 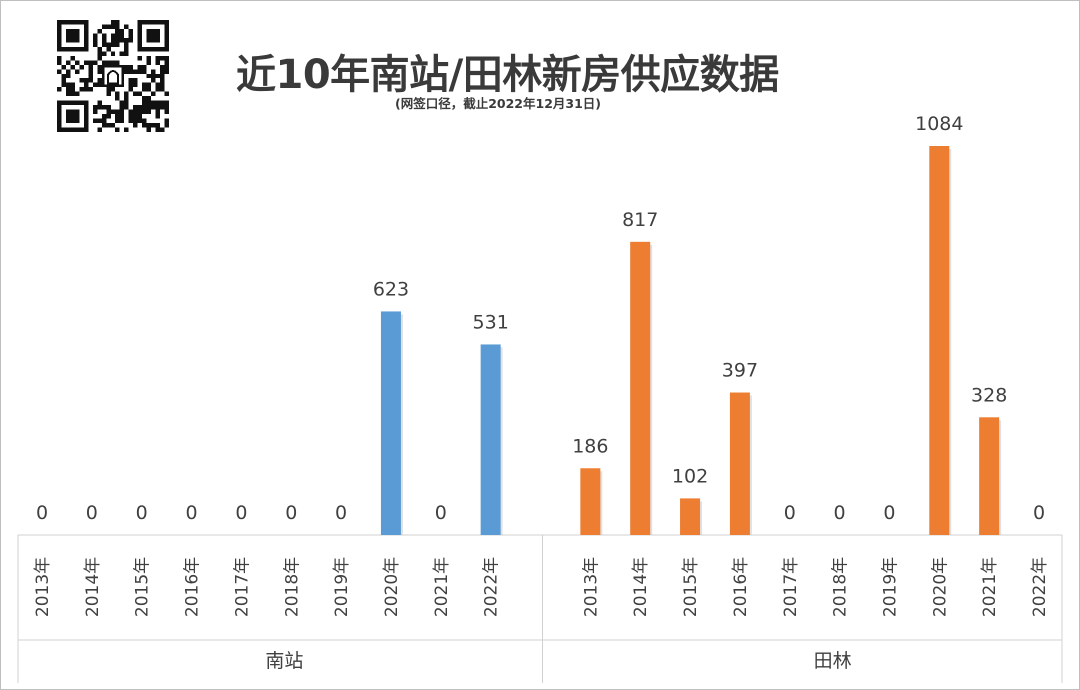 I want to click on data-label: 531, so click(x=491, y=322).